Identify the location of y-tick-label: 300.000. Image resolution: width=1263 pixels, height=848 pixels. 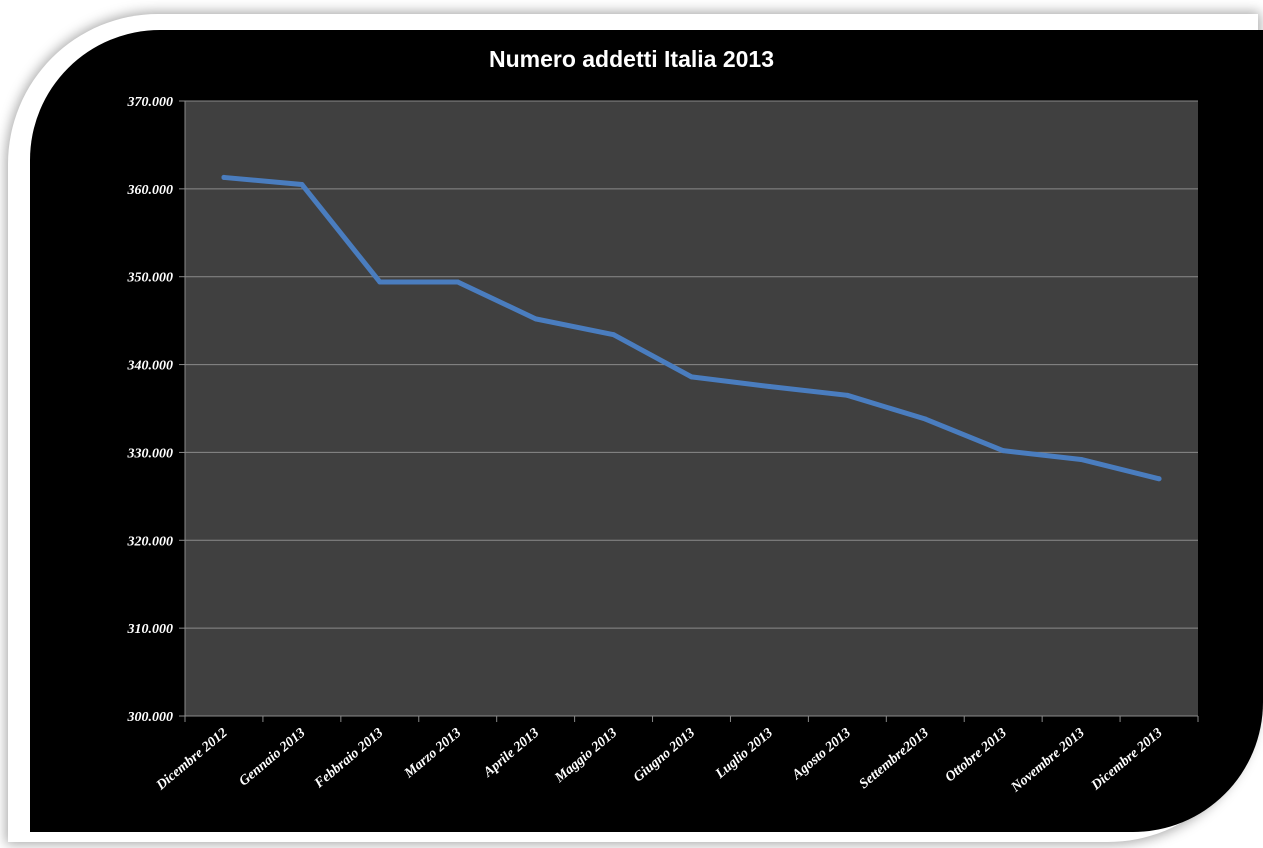
(150, 717).